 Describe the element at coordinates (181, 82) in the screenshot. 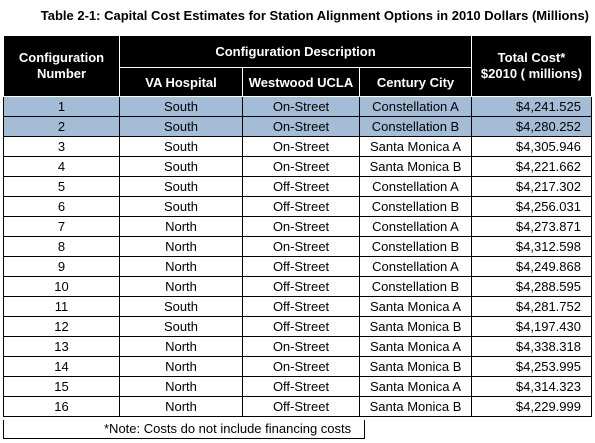

I see `col-header-va-hospital: VA Hospital` at that location.